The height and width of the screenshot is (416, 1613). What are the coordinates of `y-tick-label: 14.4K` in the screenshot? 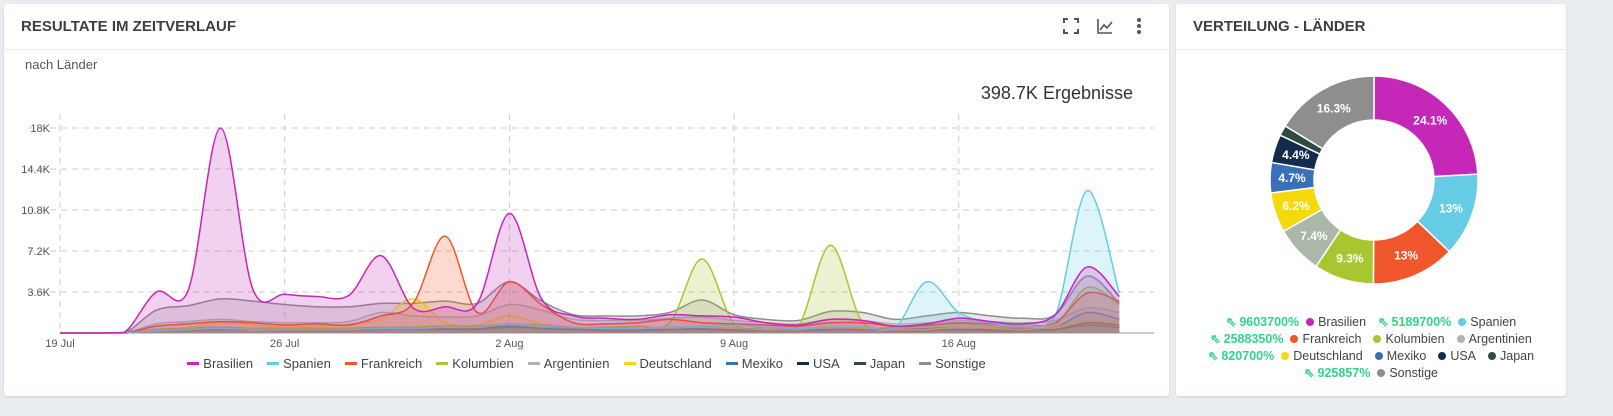 It's located at (35, 170).